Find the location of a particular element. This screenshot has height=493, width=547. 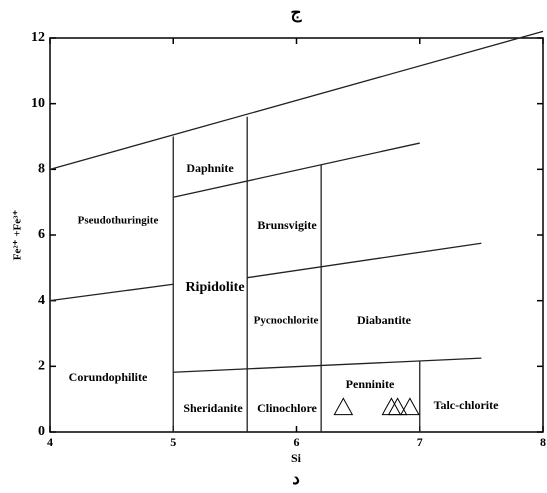

y-tick-label: 12 is located at coordinates (38, 37).